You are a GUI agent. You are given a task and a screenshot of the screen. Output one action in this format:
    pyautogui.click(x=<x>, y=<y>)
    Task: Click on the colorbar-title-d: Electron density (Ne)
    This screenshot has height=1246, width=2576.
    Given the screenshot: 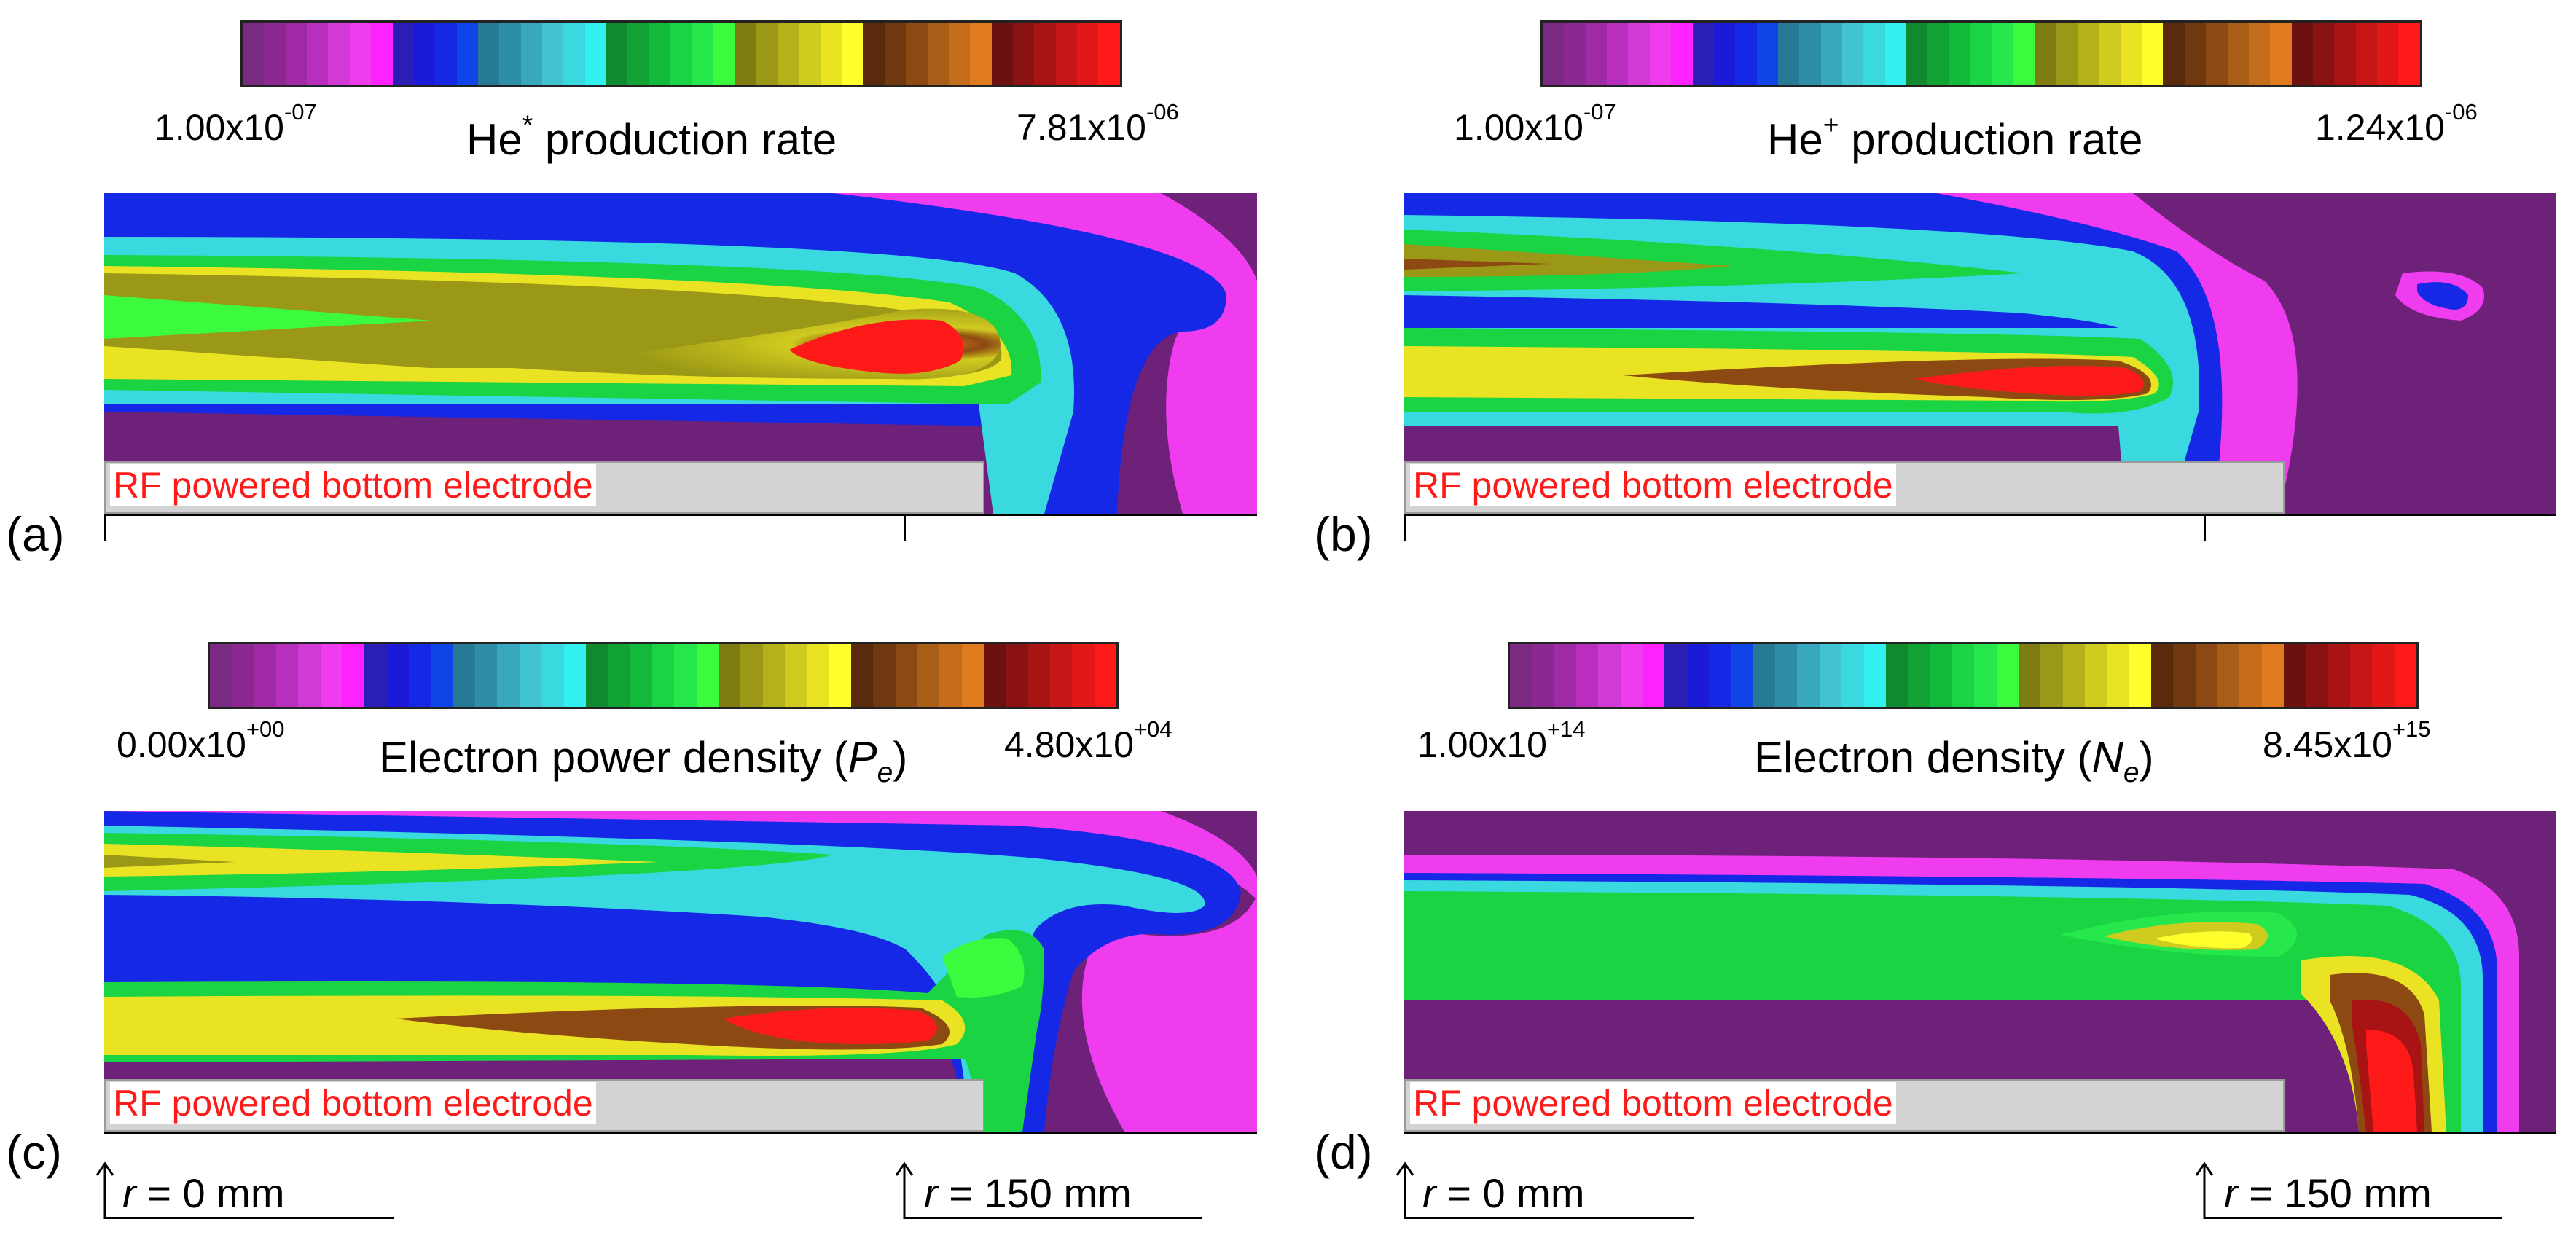 What is the action you would take?
    pyautogui.click(x=1954, y=760)
    